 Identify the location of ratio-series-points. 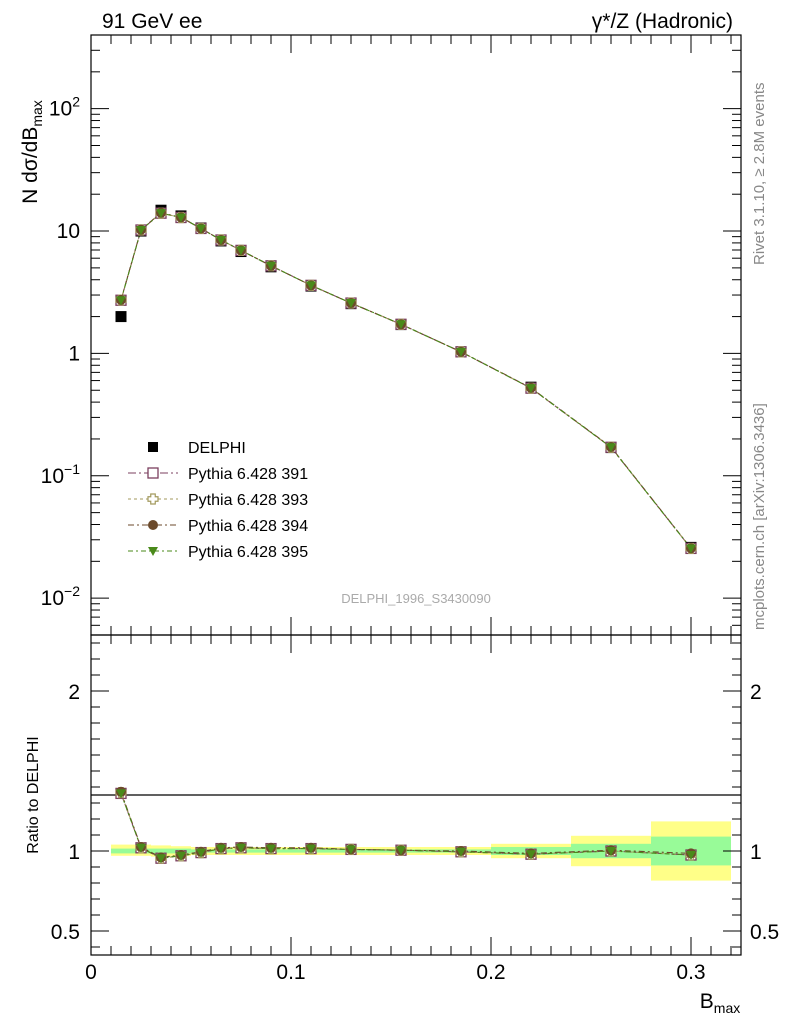
(406, 825).